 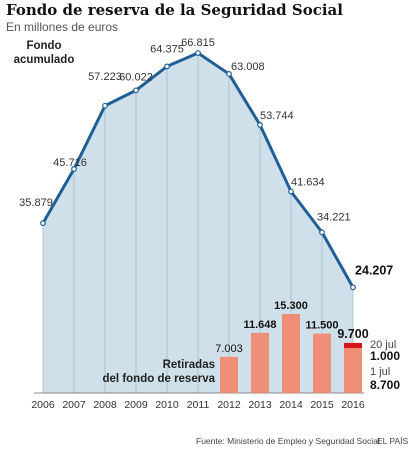 I want to click on x-tick-label: 2014, so click(x=291, y=405).